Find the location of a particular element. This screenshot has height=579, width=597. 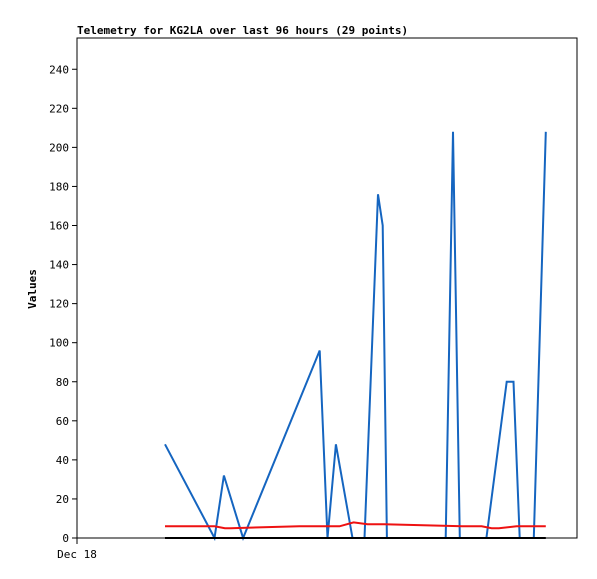

y-tick-label: 200 is located at coordinates (59, 147).